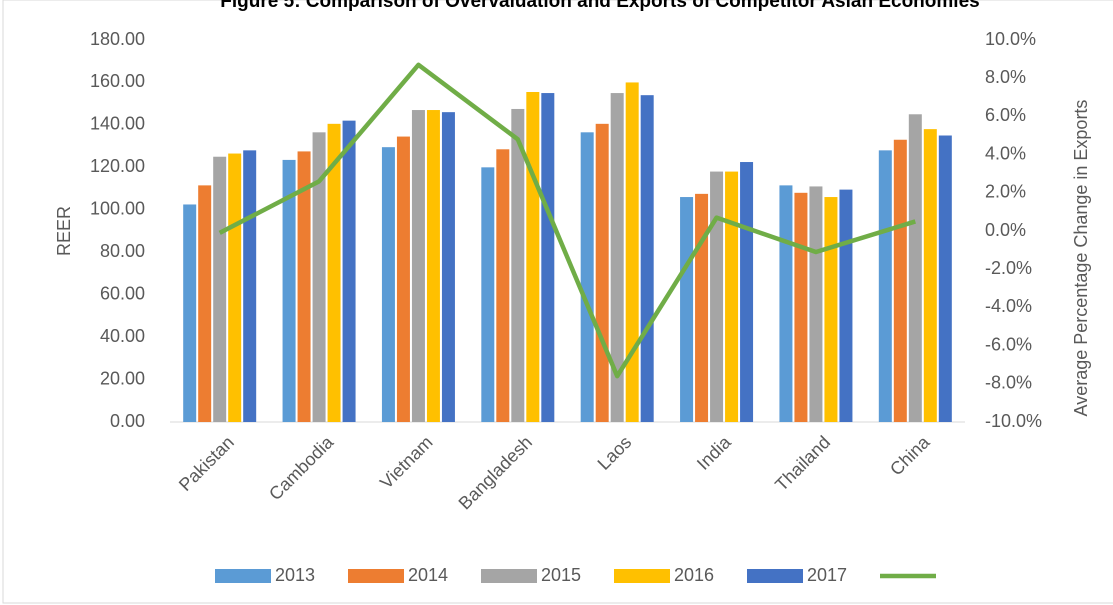 This screenshot has height=605, width=1113. What do you see at coordinates (827, 575) in the screenshot?
I see `legend-label: 2017` at bounding box center [827, 575].